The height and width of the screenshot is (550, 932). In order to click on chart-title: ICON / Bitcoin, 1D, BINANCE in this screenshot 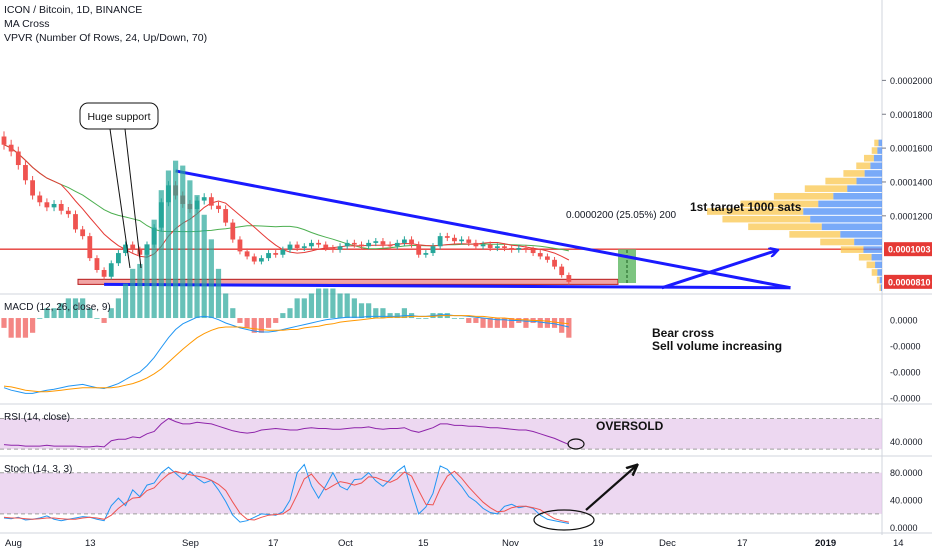, I will do `click(73, 10)`.